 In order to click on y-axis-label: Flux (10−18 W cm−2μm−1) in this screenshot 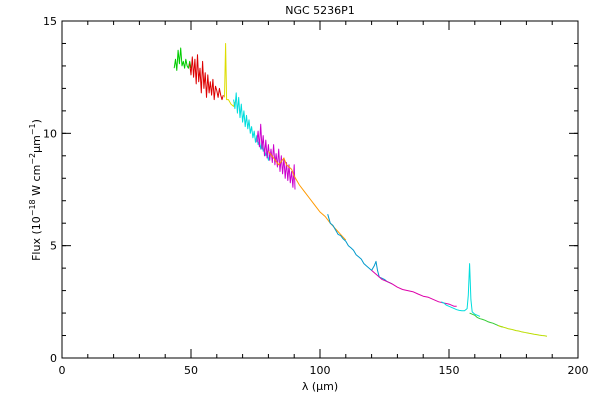, I will do `click(35, 190)`.